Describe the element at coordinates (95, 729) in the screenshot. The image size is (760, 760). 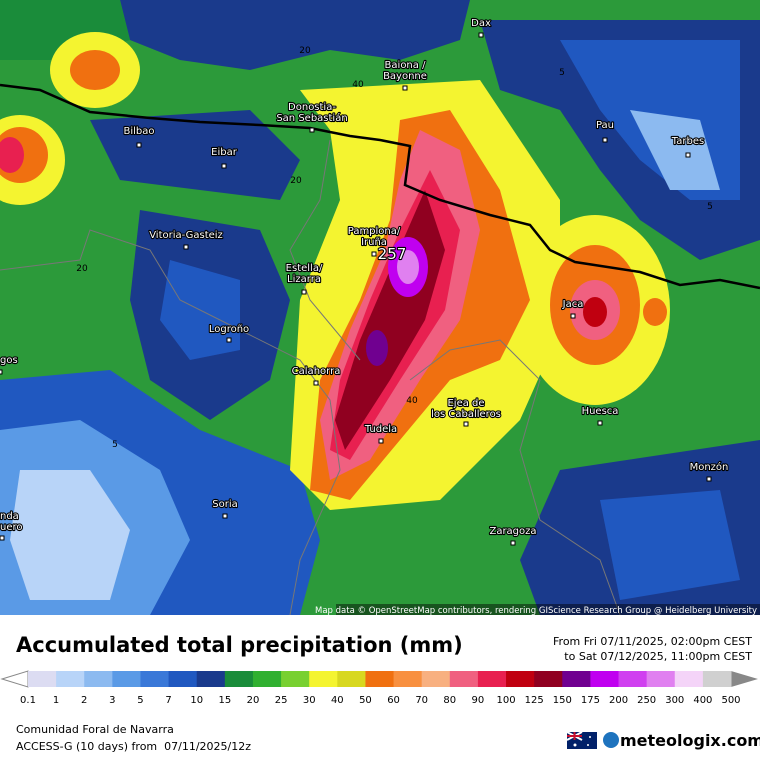
I see `region: Comunidad Foral de Navarra` at that location.